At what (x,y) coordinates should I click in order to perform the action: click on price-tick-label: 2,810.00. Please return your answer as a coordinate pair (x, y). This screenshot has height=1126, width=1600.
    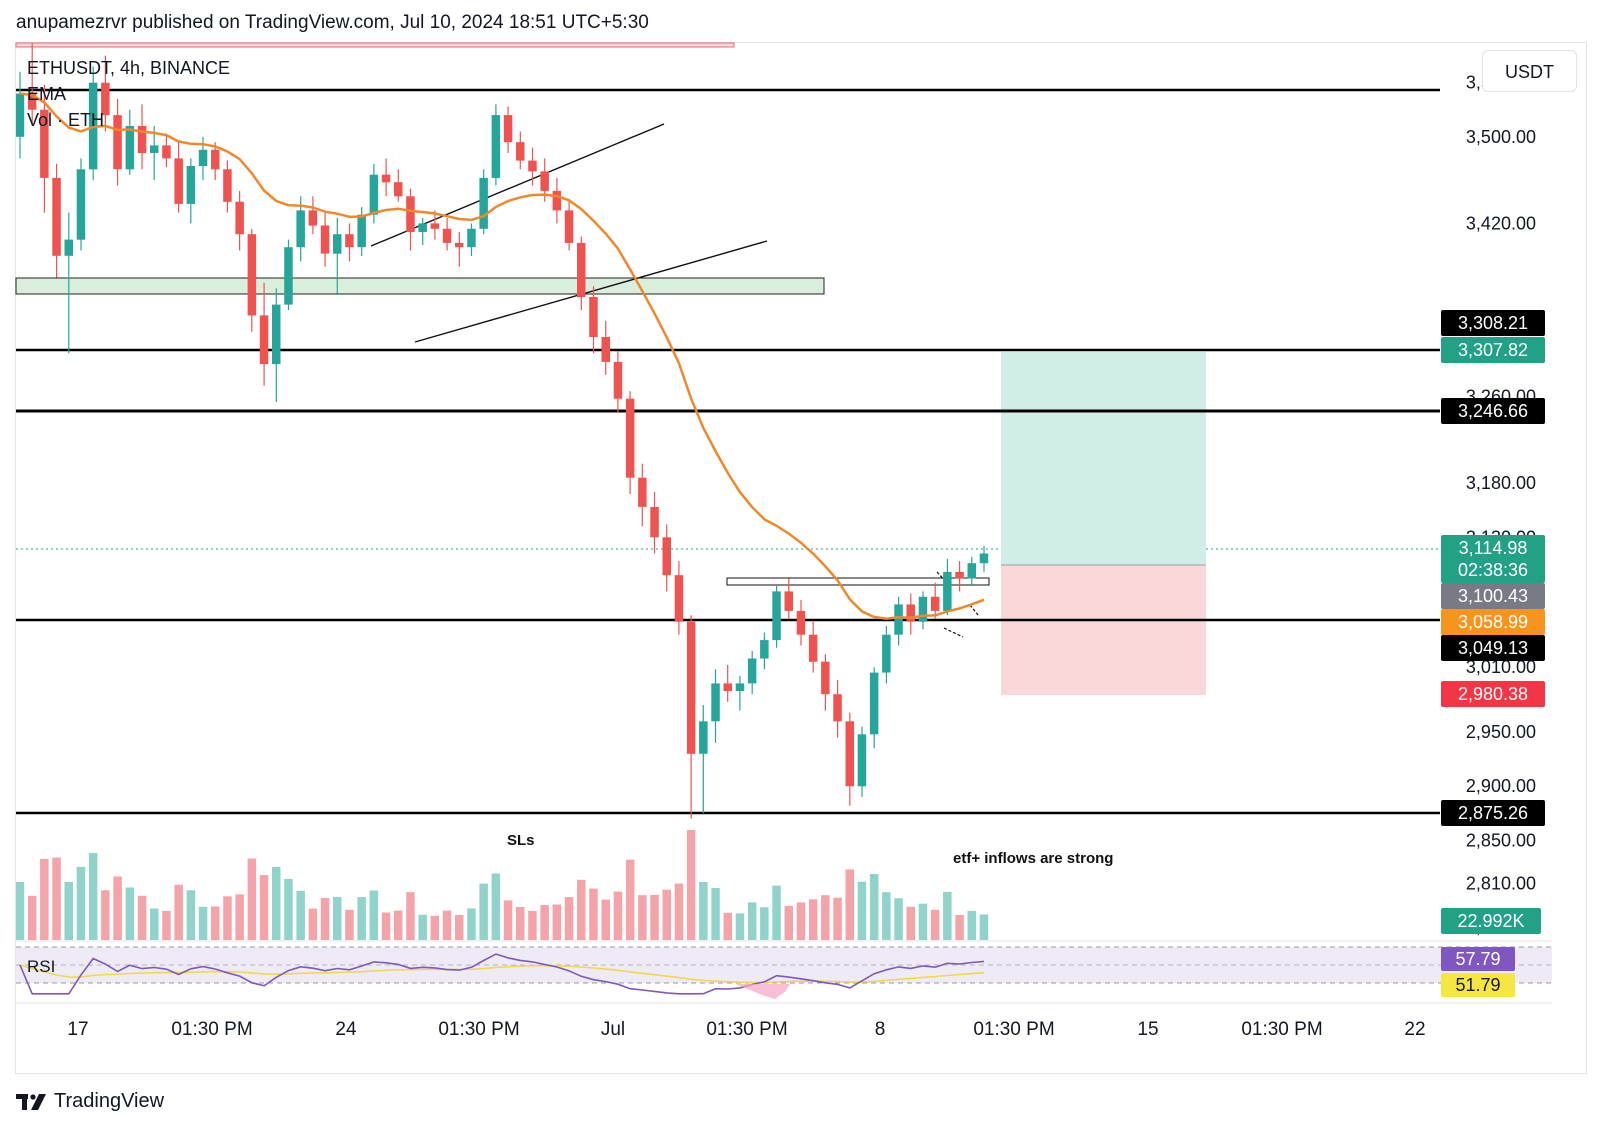
    Looking at the image, I should click on (1501, 884).